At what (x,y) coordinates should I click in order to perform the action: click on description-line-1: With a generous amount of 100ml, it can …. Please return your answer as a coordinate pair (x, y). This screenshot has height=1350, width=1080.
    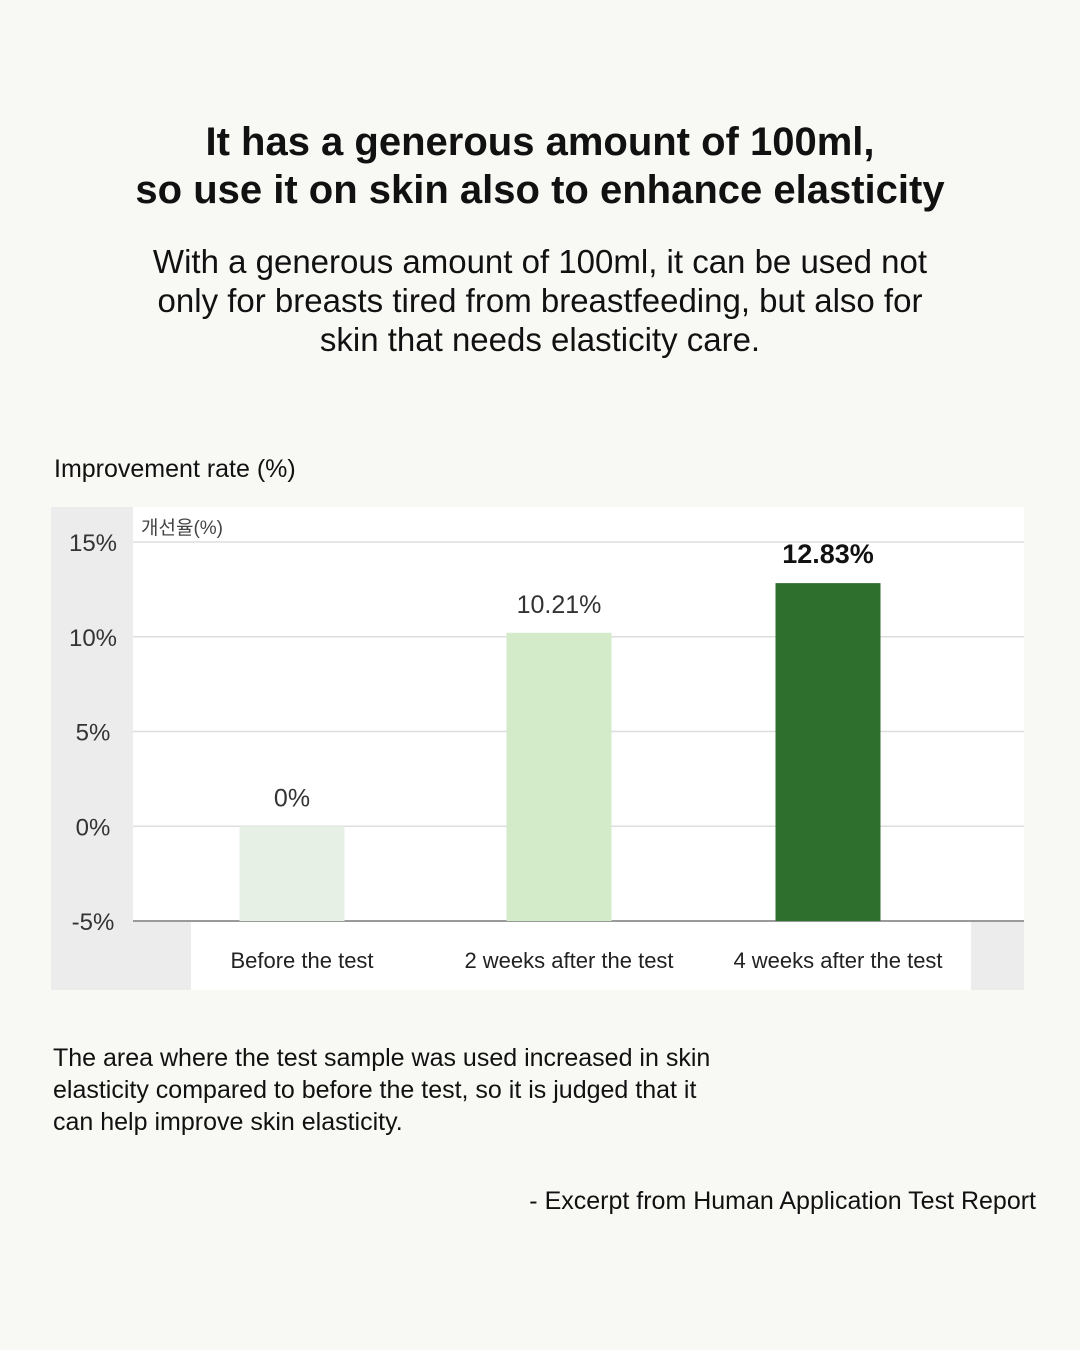
    Looking at the image, I should click on (540, 261).